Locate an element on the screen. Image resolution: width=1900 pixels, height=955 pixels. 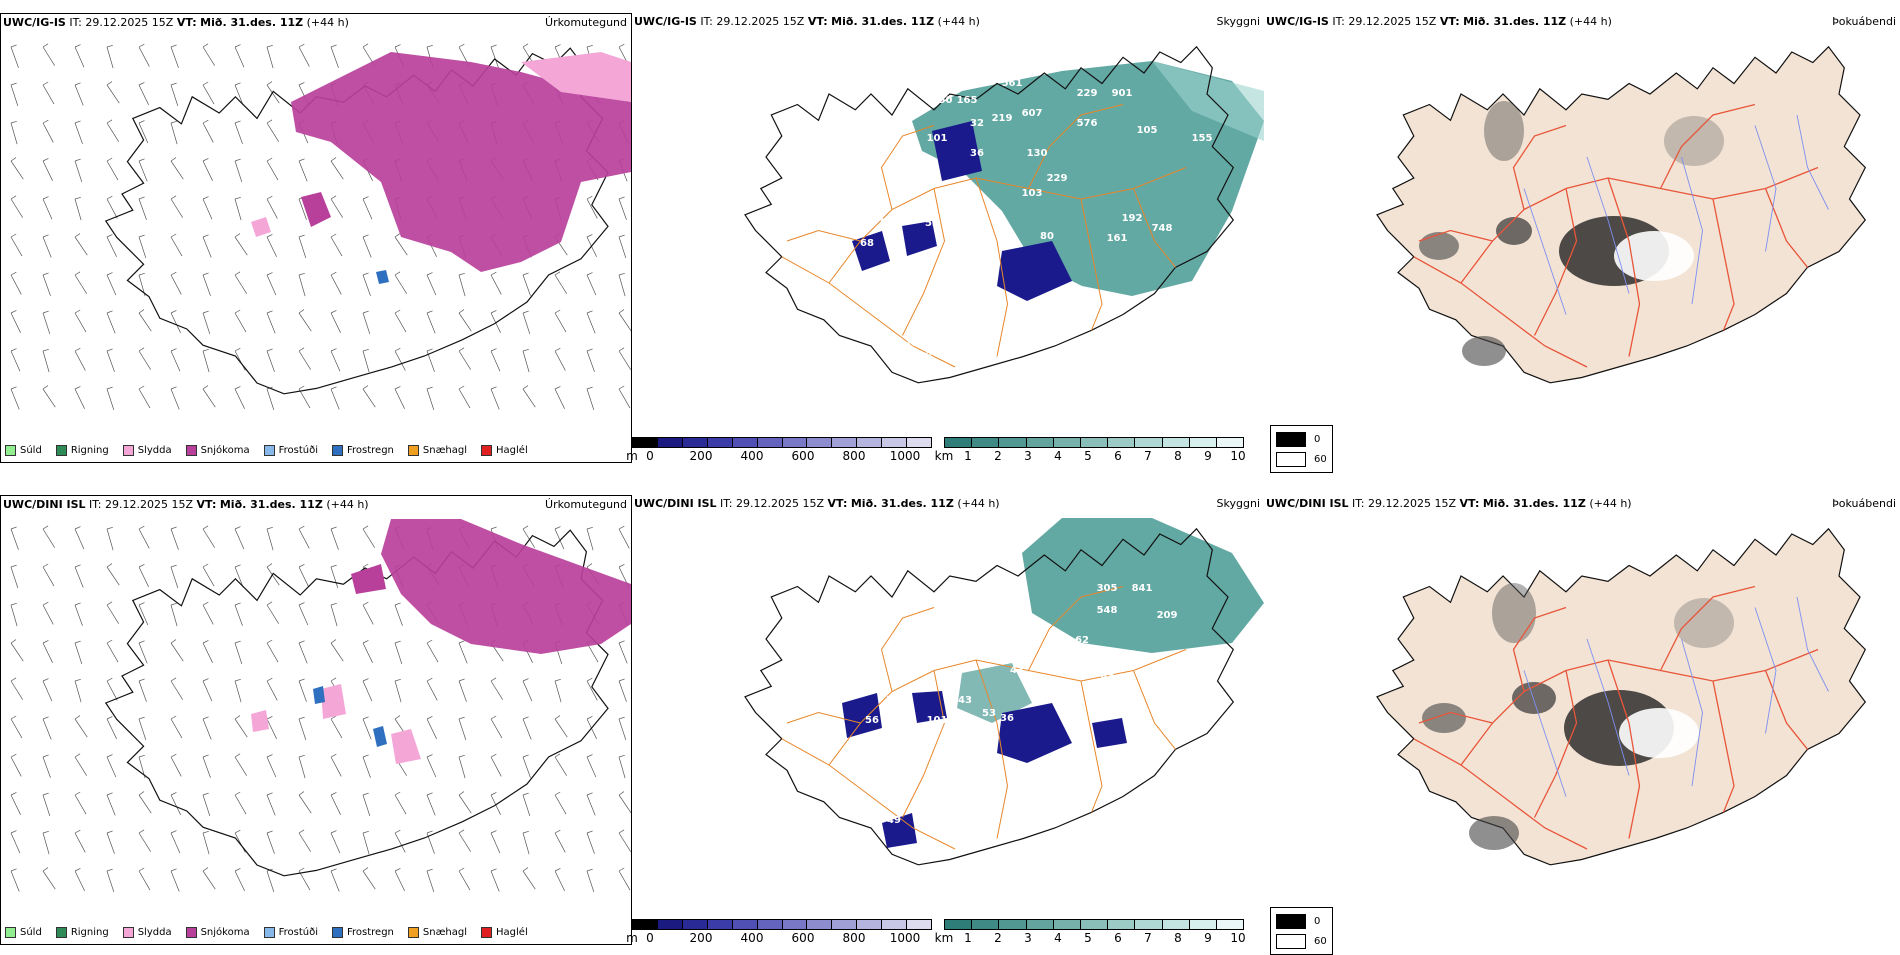
cloud-base-label: 36 is located at coordinates (1007, 718).